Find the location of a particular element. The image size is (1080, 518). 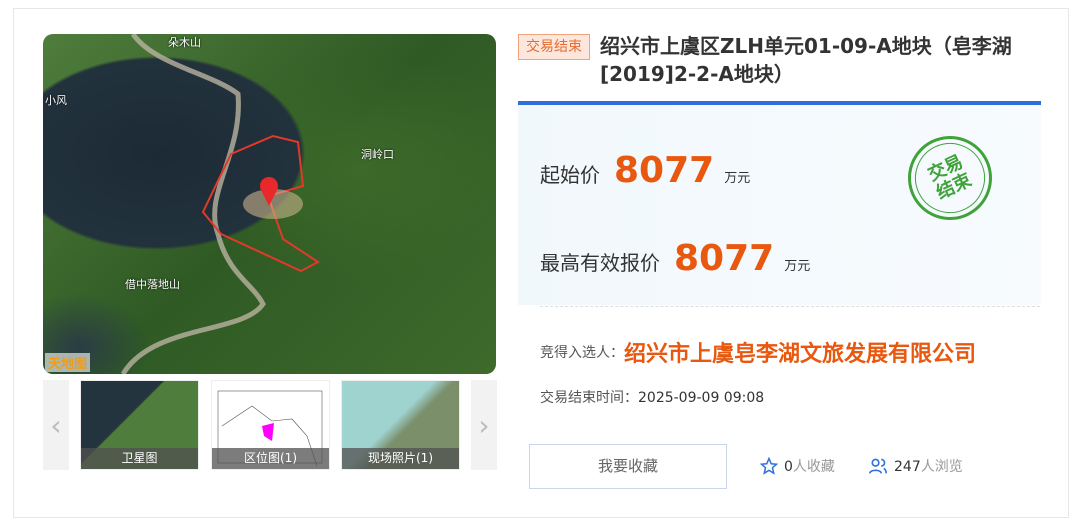

favorite-button: 我要收藏 is located at coordinates (628, 466).